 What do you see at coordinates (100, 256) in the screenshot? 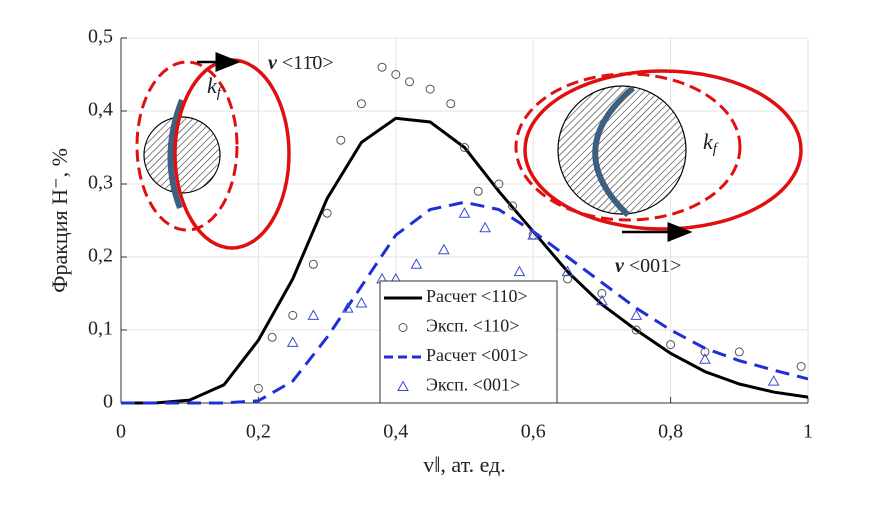
I see `y-tick-label: 0,2` at bounding box center [100, 256].